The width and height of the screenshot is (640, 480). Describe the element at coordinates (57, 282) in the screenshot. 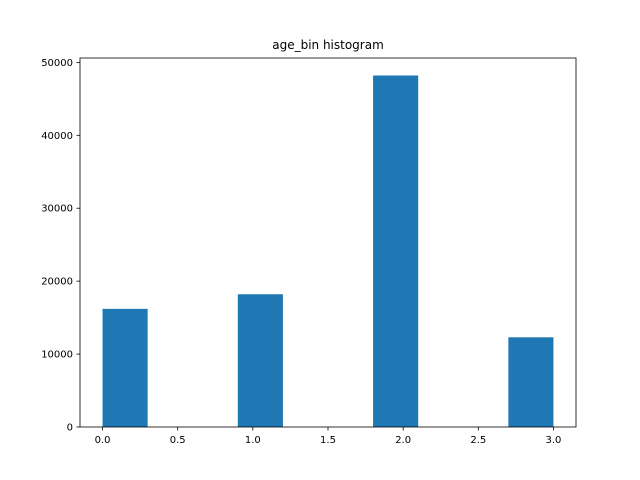

I see `y-tick-label: 20000` at that location.